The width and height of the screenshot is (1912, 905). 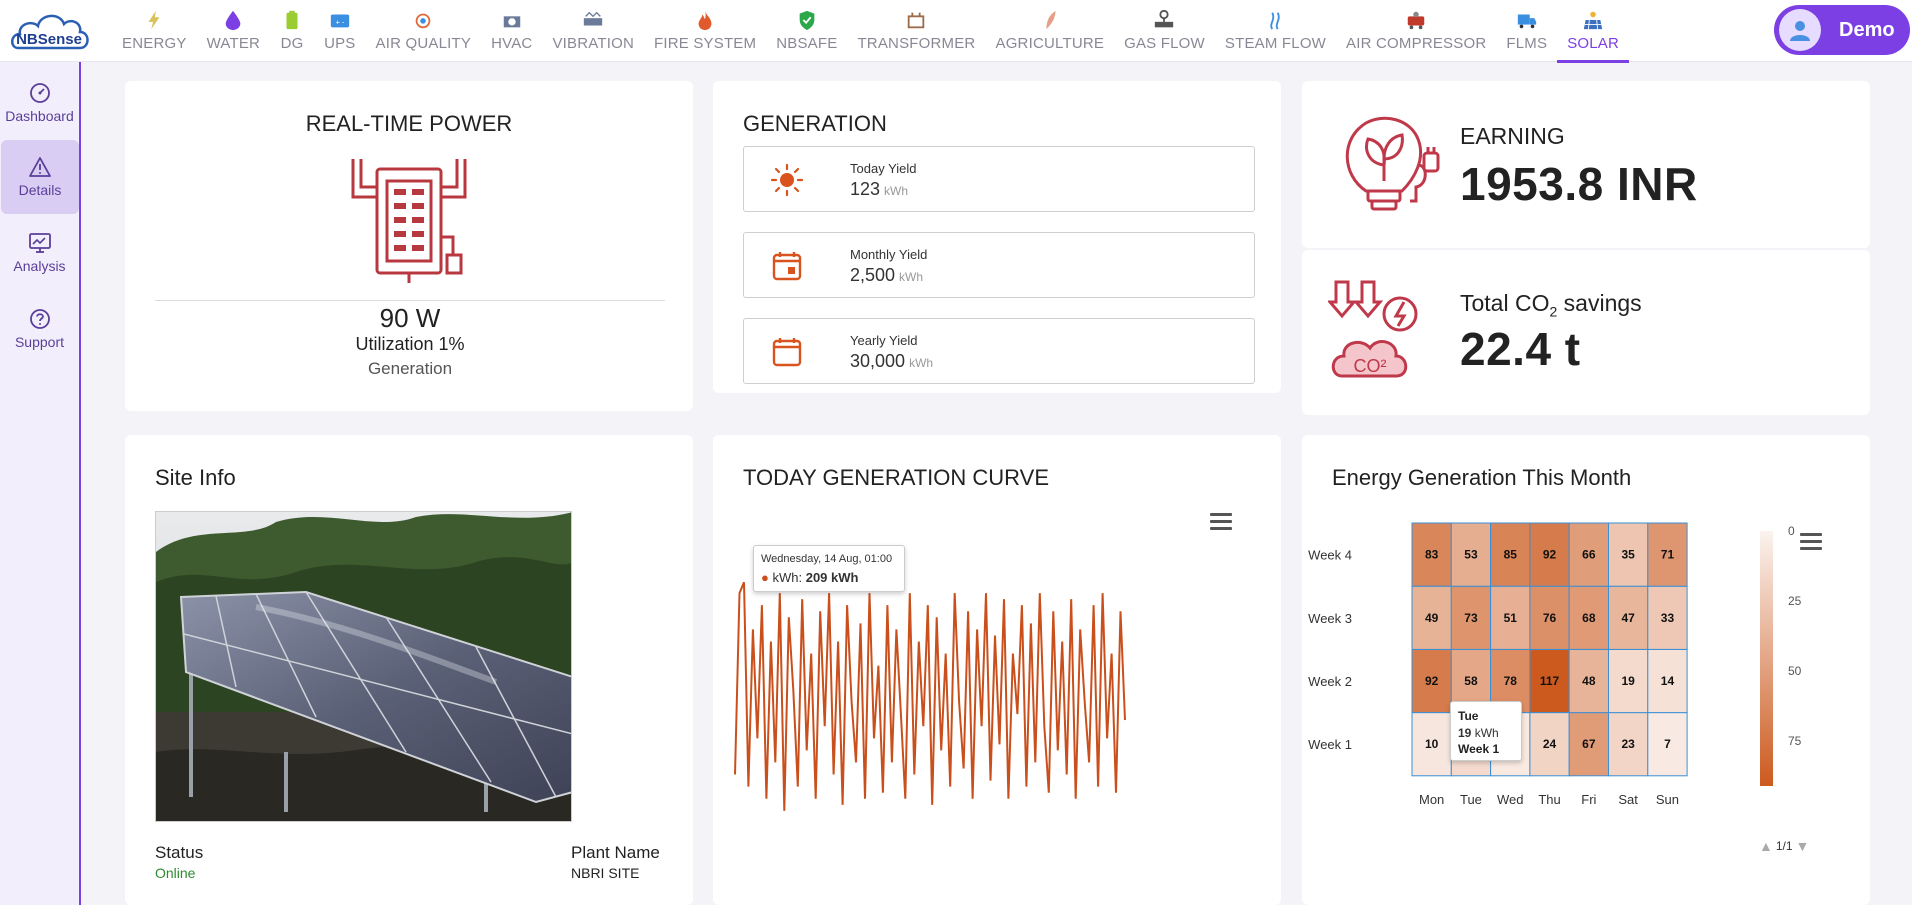 What do you see at coordinates (806, 31) in the screenshot?
I see `tab-nbsafe: NBSAFE` at bounding box center [806, 31].